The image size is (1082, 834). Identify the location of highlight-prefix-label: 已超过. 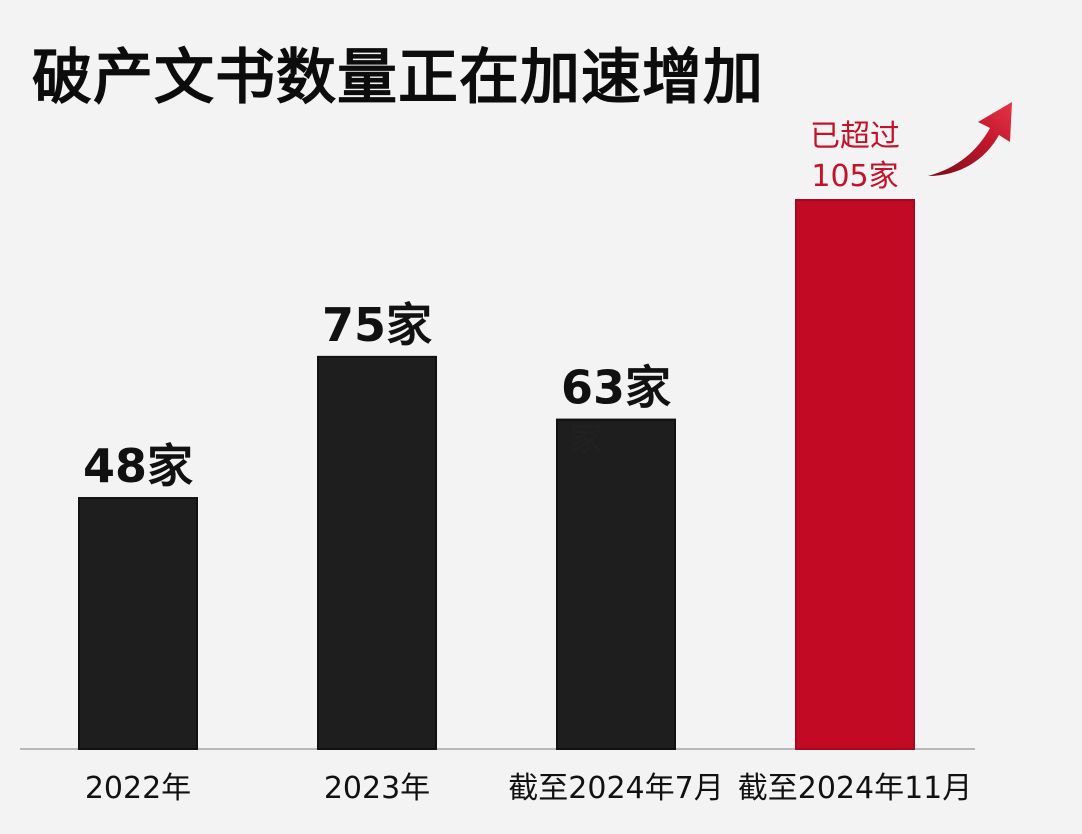
(855, 136).